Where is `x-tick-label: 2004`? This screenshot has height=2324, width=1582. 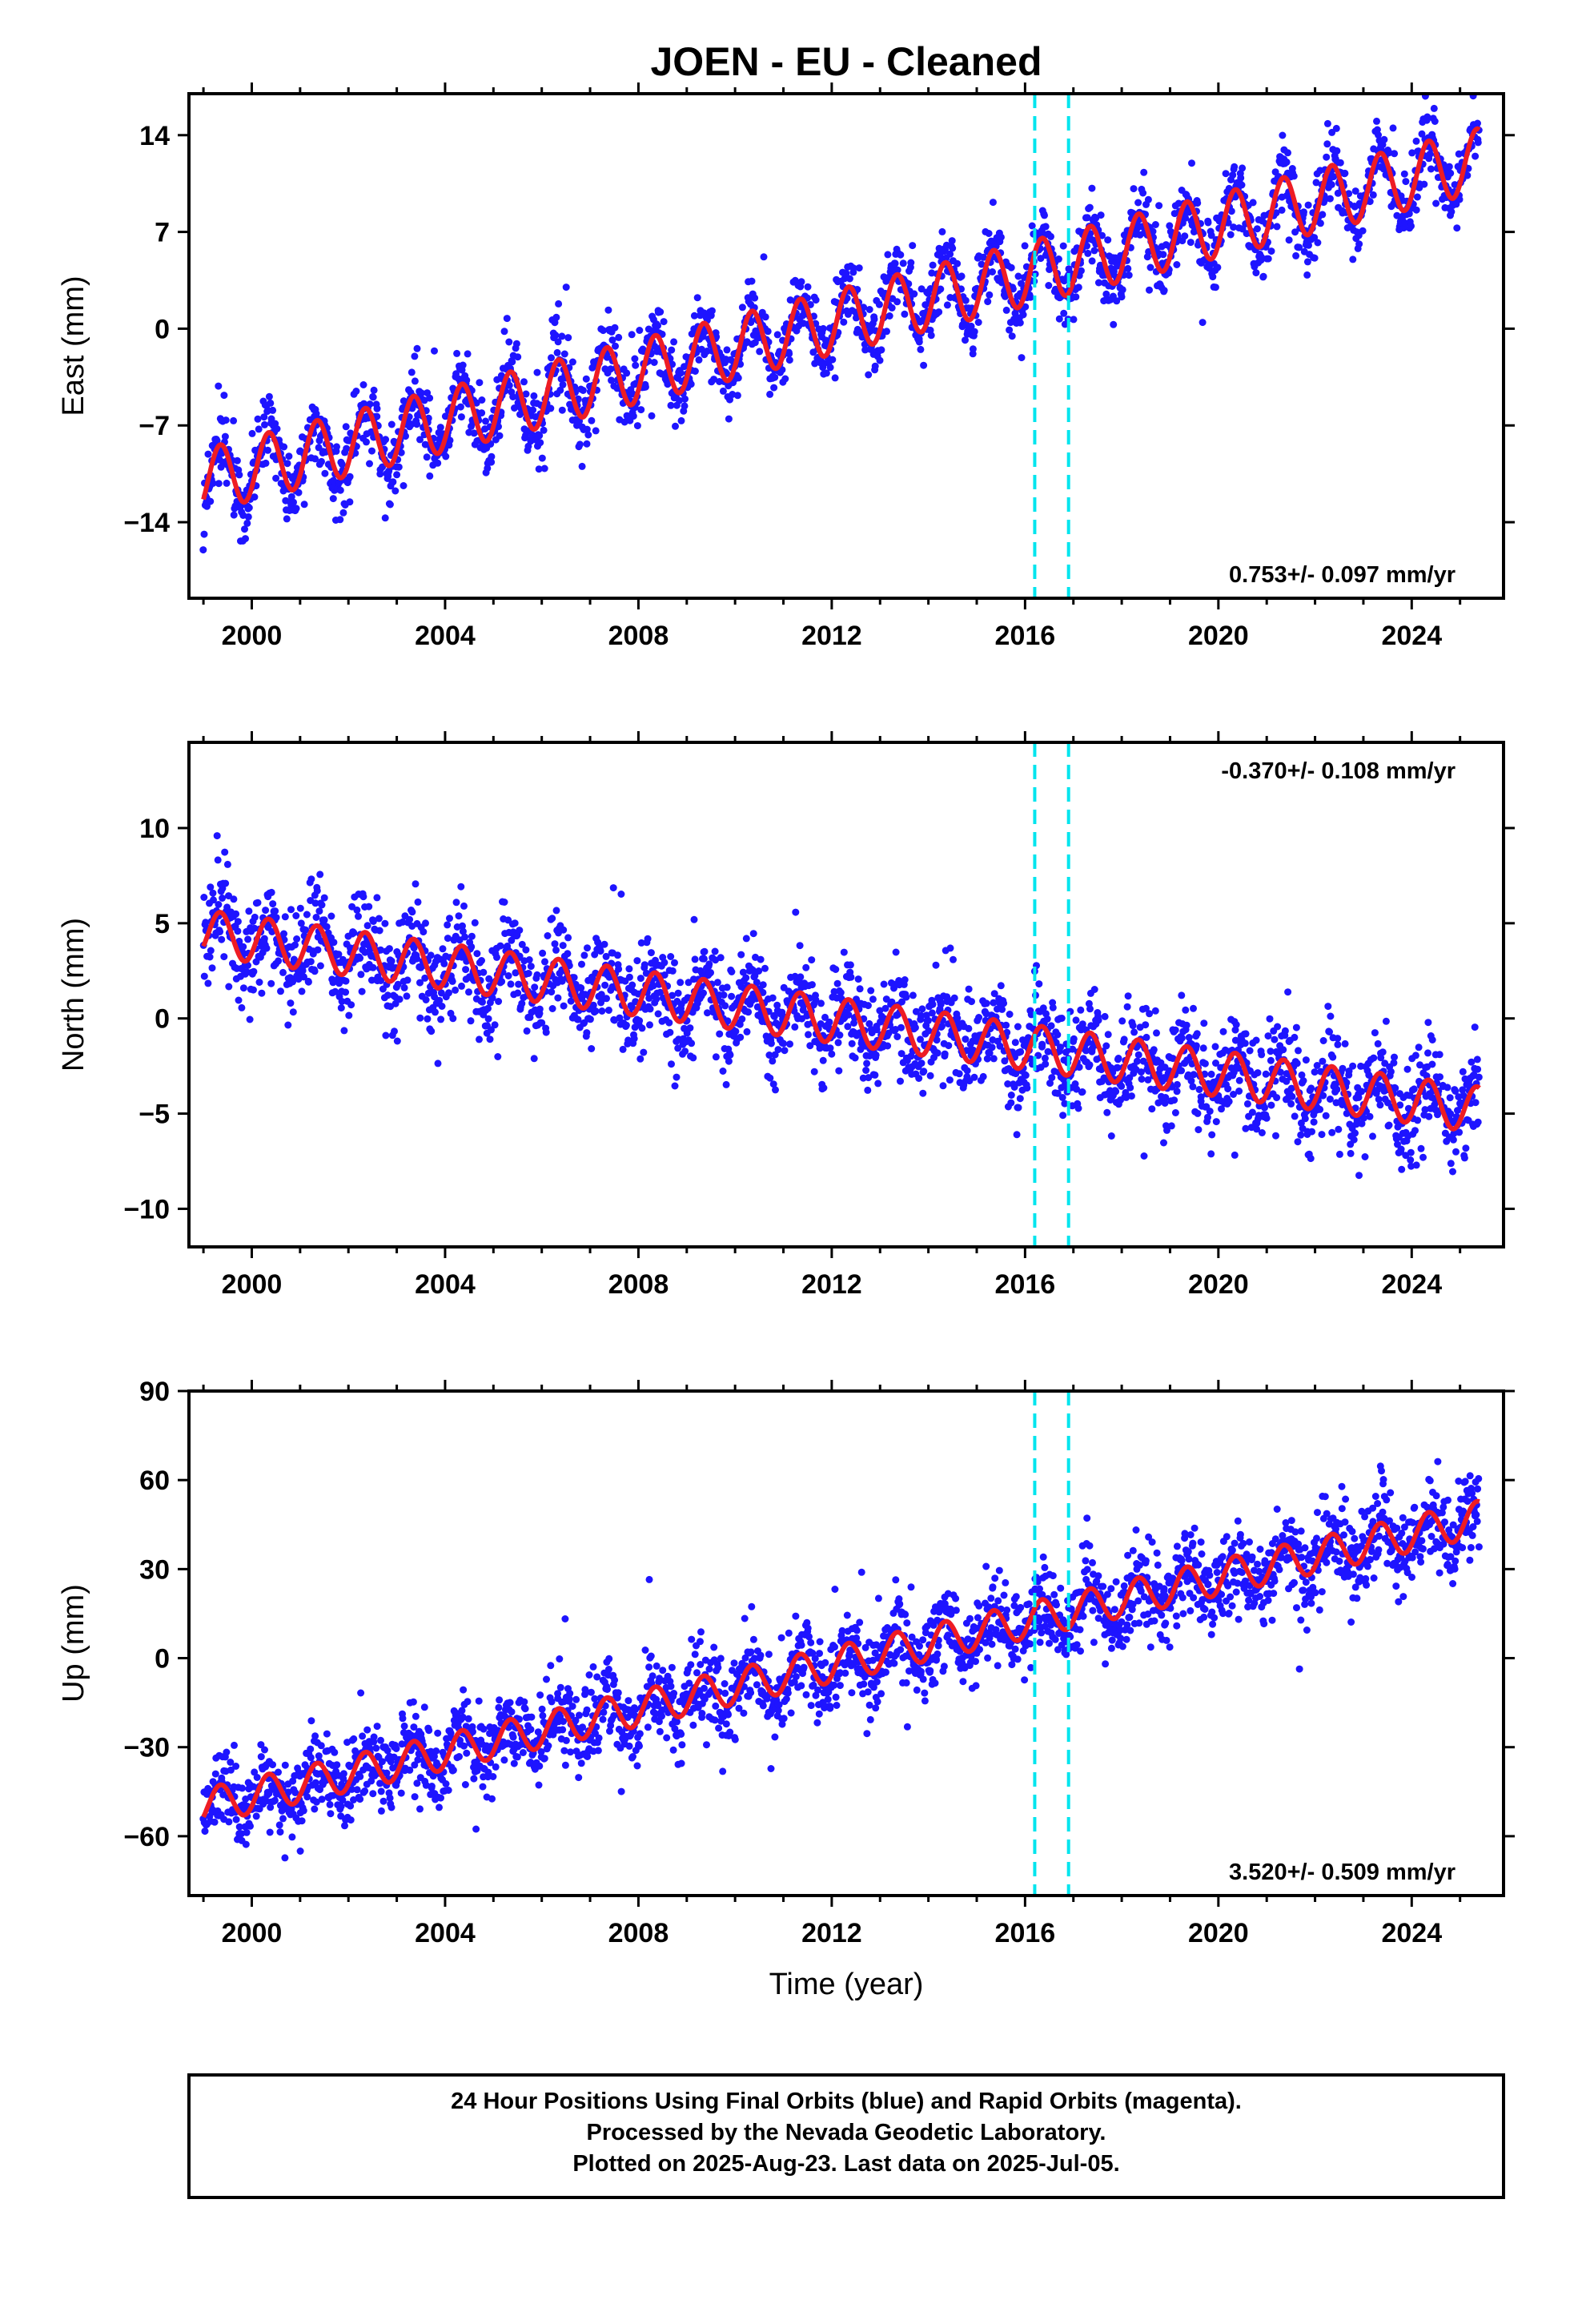 x-tick-label: 2004 is located at coordinates (445, 636).